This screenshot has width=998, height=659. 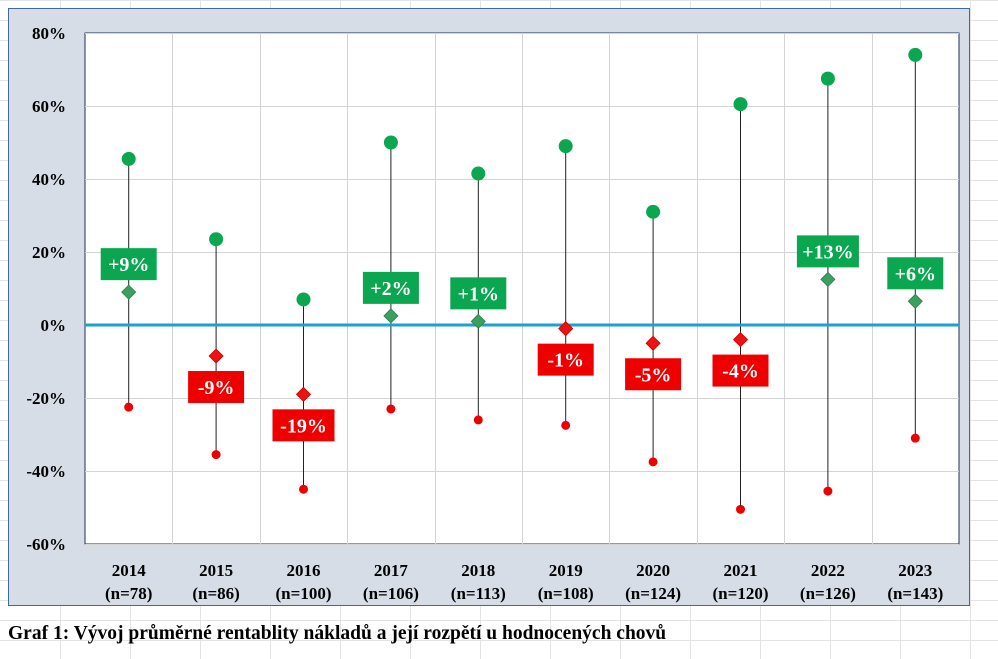 I want to click on mean-label: +1%, so click(x=478, y=293).